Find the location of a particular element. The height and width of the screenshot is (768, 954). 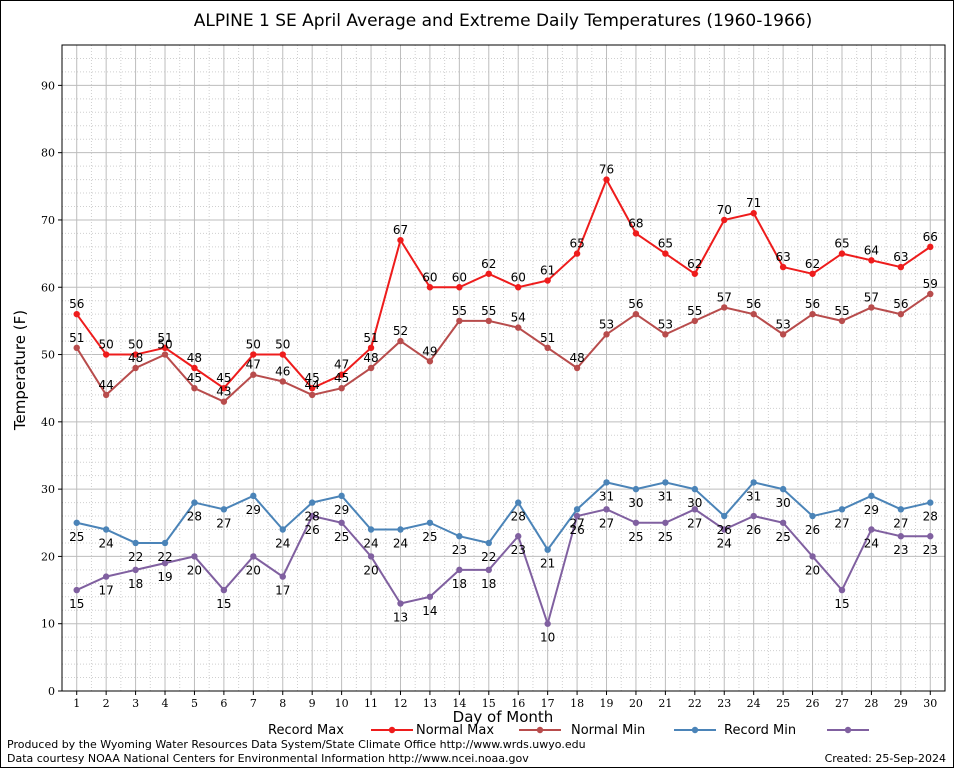

data-label: 55 is located at coordinates (841, 311).